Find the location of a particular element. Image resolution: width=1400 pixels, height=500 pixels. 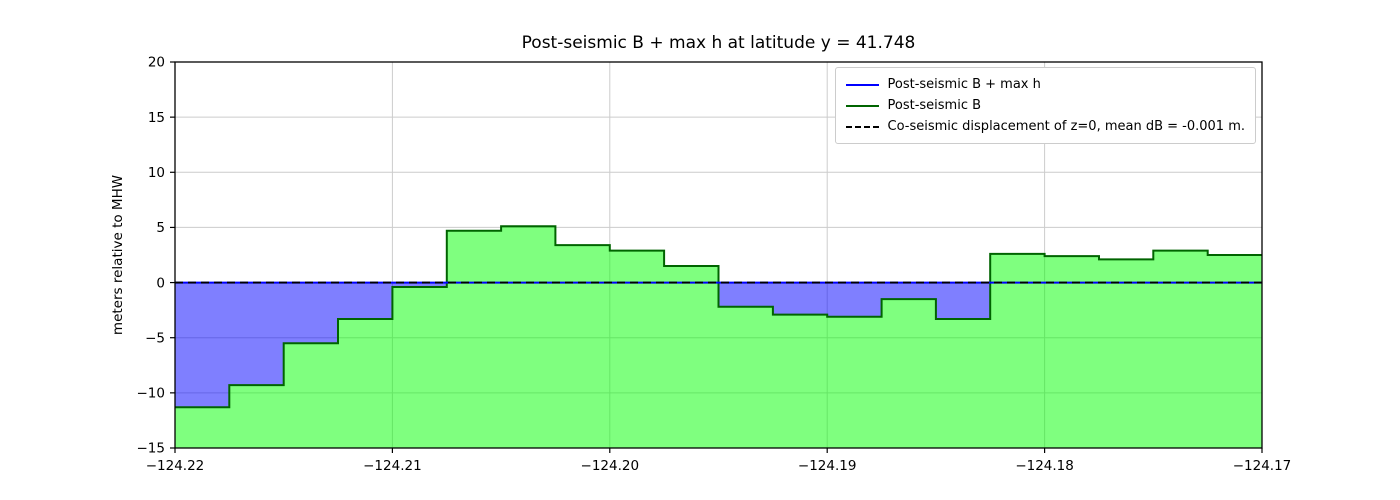

svg-text: −5 is located at coordinates (155, 338).